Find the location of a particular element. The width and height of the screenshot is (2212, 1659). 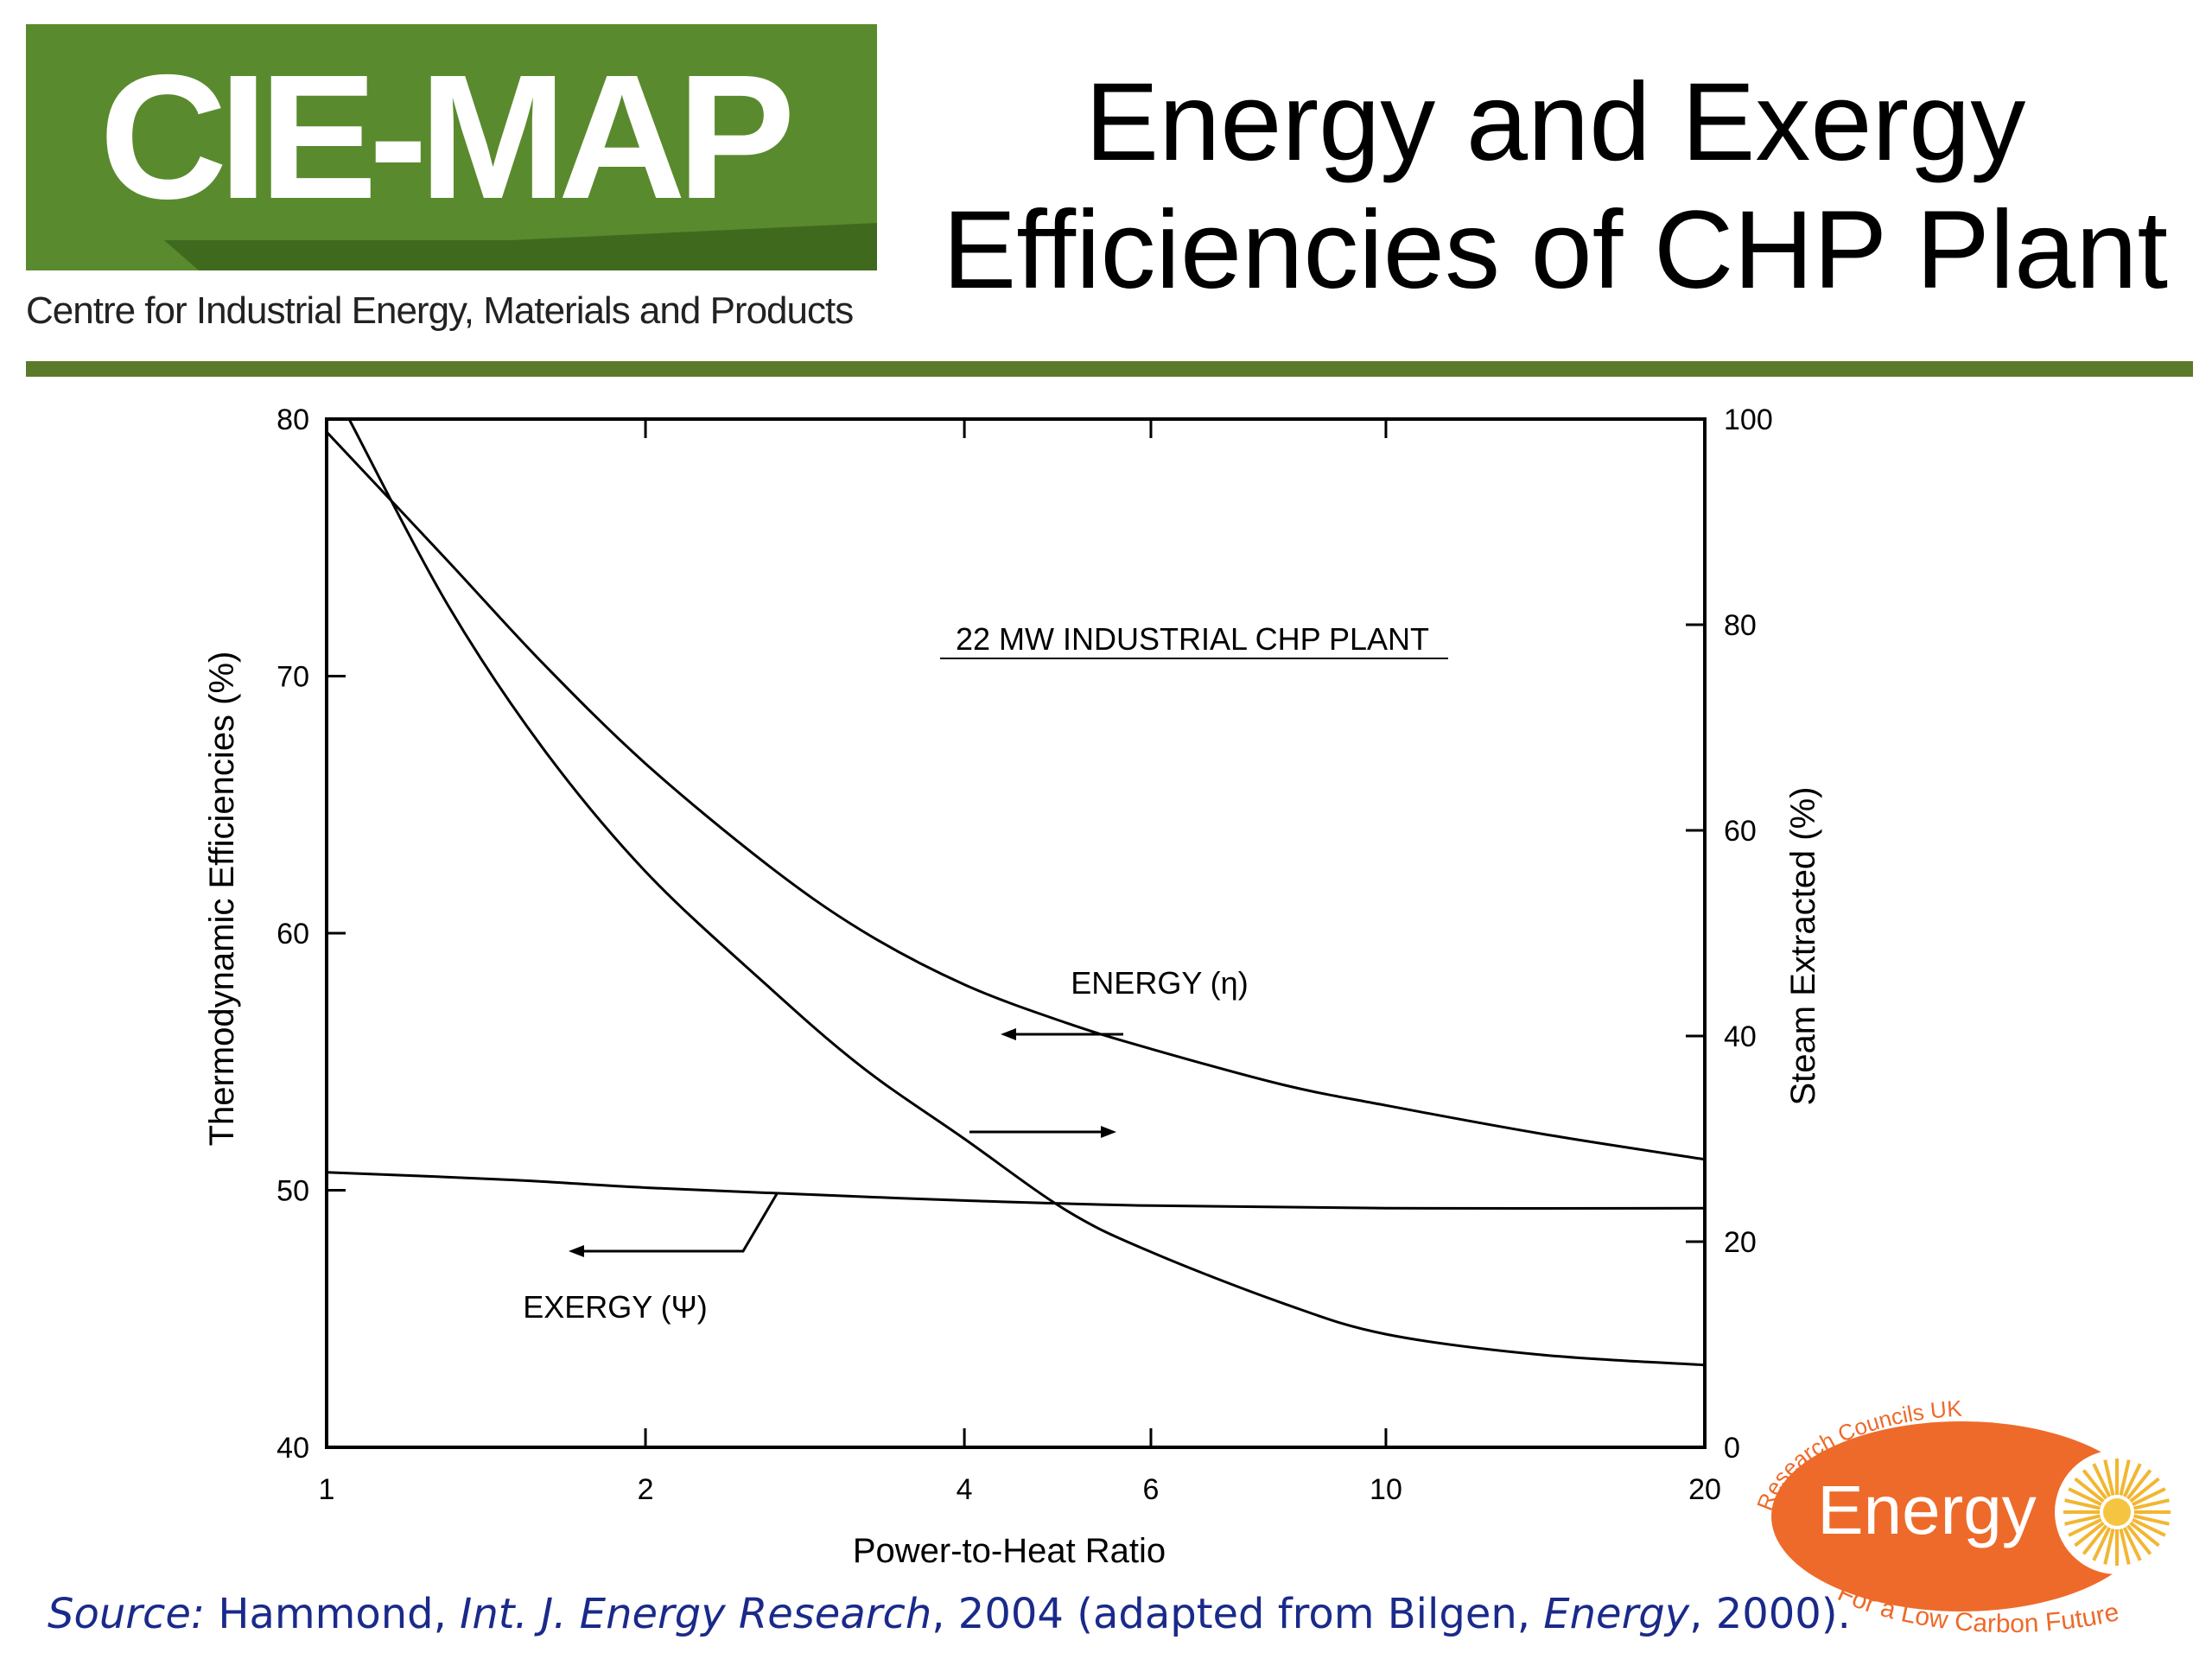

source-end: , 2000). is located at coordinates (1770, 1614).